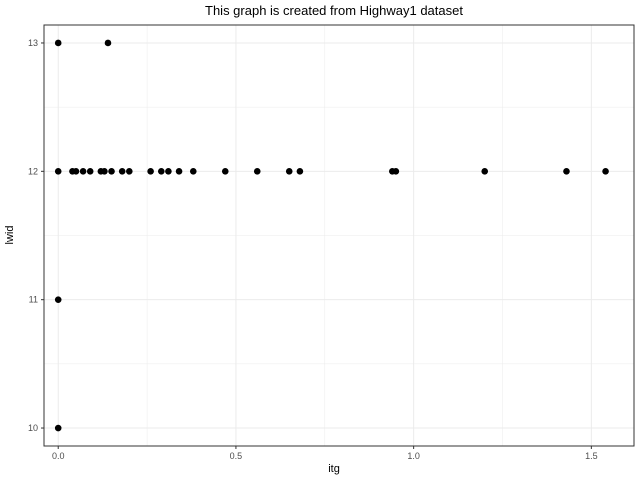  What do you see at coordinates (33, 43) in the screenshot?
I see `y-tick-label: 13` at bounding box center [33, 43].